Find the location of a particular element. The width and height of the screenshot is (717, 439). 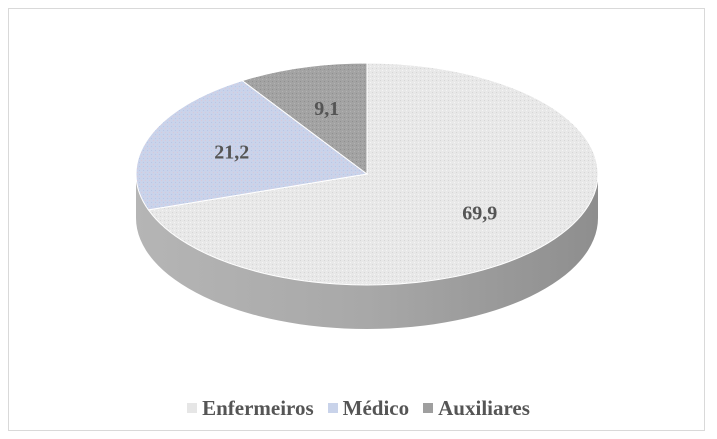

data-label-auxiliares: 9,1 is located at coordinates (326, 109).